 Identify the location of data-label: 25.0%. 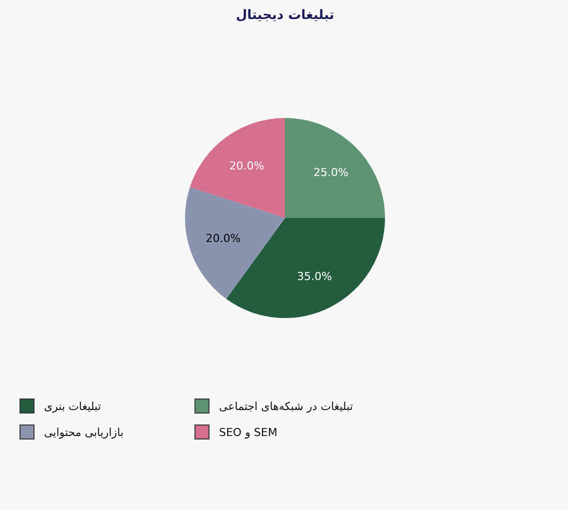
(330, 173).